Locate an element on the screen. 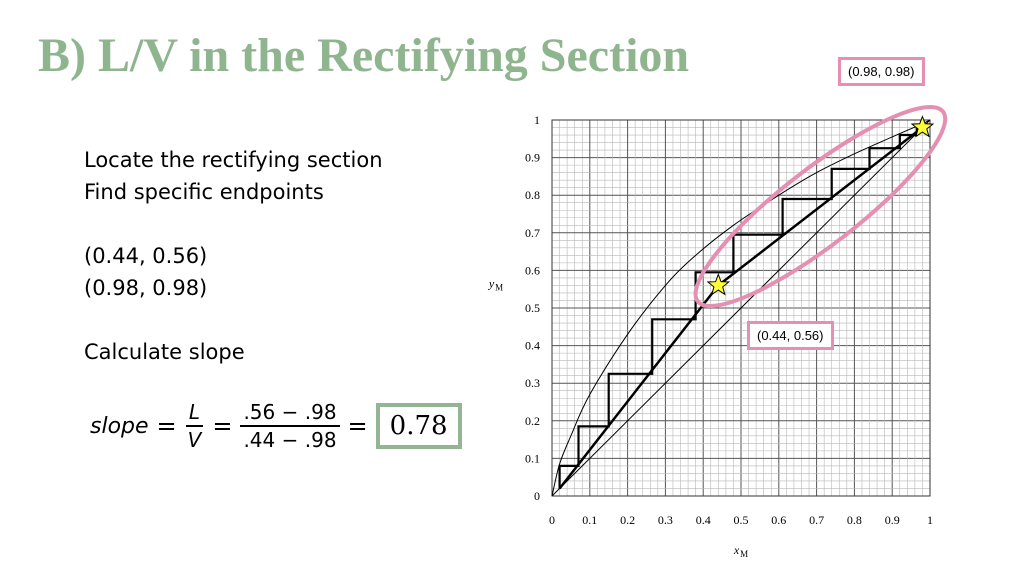 This screenshot has width=1024, height=576. slope-equation: slope = L V = .56 − .98 .44 − .98 = 0.78 is located at coordinates (276, 426).